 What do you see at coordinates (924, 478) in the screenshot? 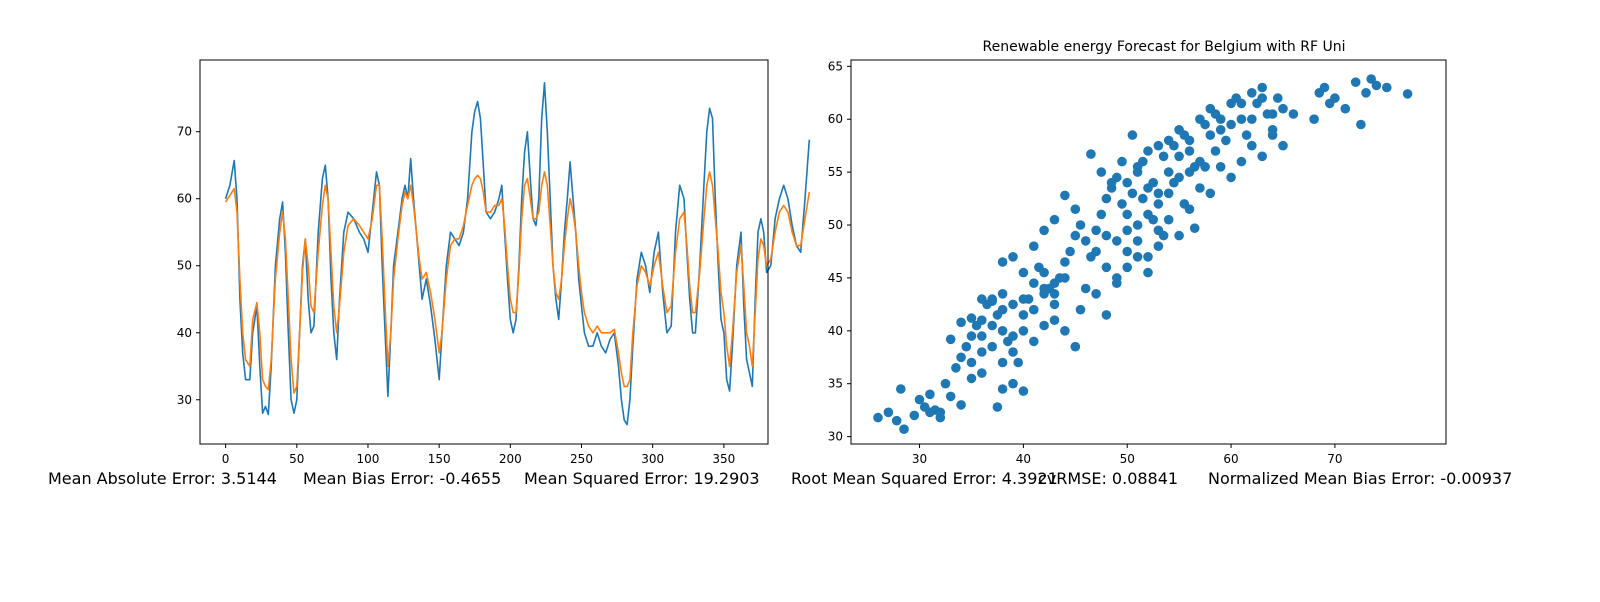
I see `metric-root-mean-squared-error: Root Mean Squared Error: 4.3921` at bounding box center [924, 478].